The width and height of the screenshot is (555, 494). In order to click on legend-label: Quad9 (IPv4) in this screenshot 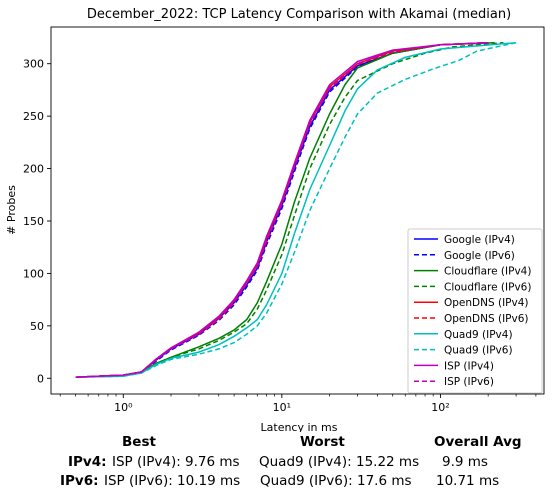, I will do `click(478, 335)`.